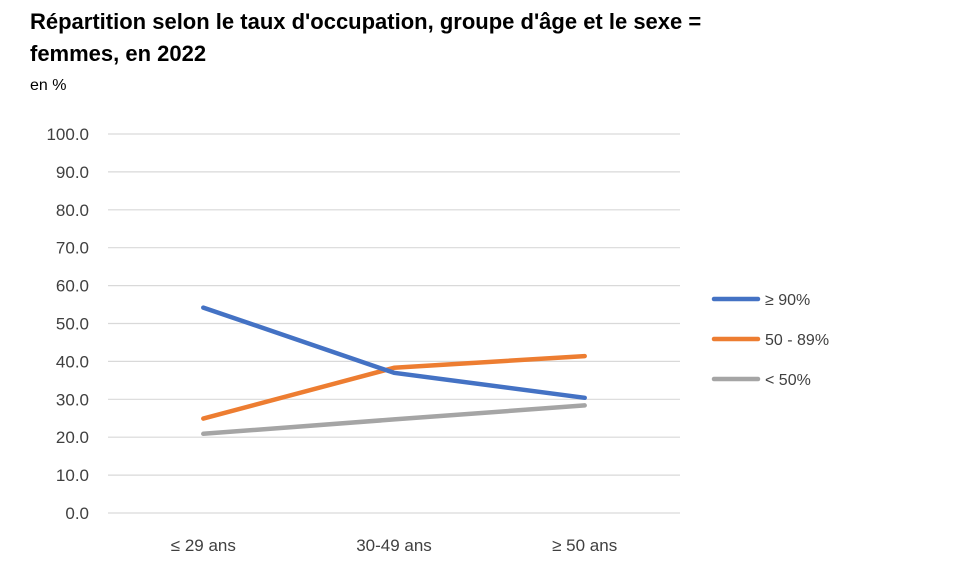  Describe the element at coordinates (787, 300) in the screenshot. I see `legend-label: ≥ 90%` at that location.